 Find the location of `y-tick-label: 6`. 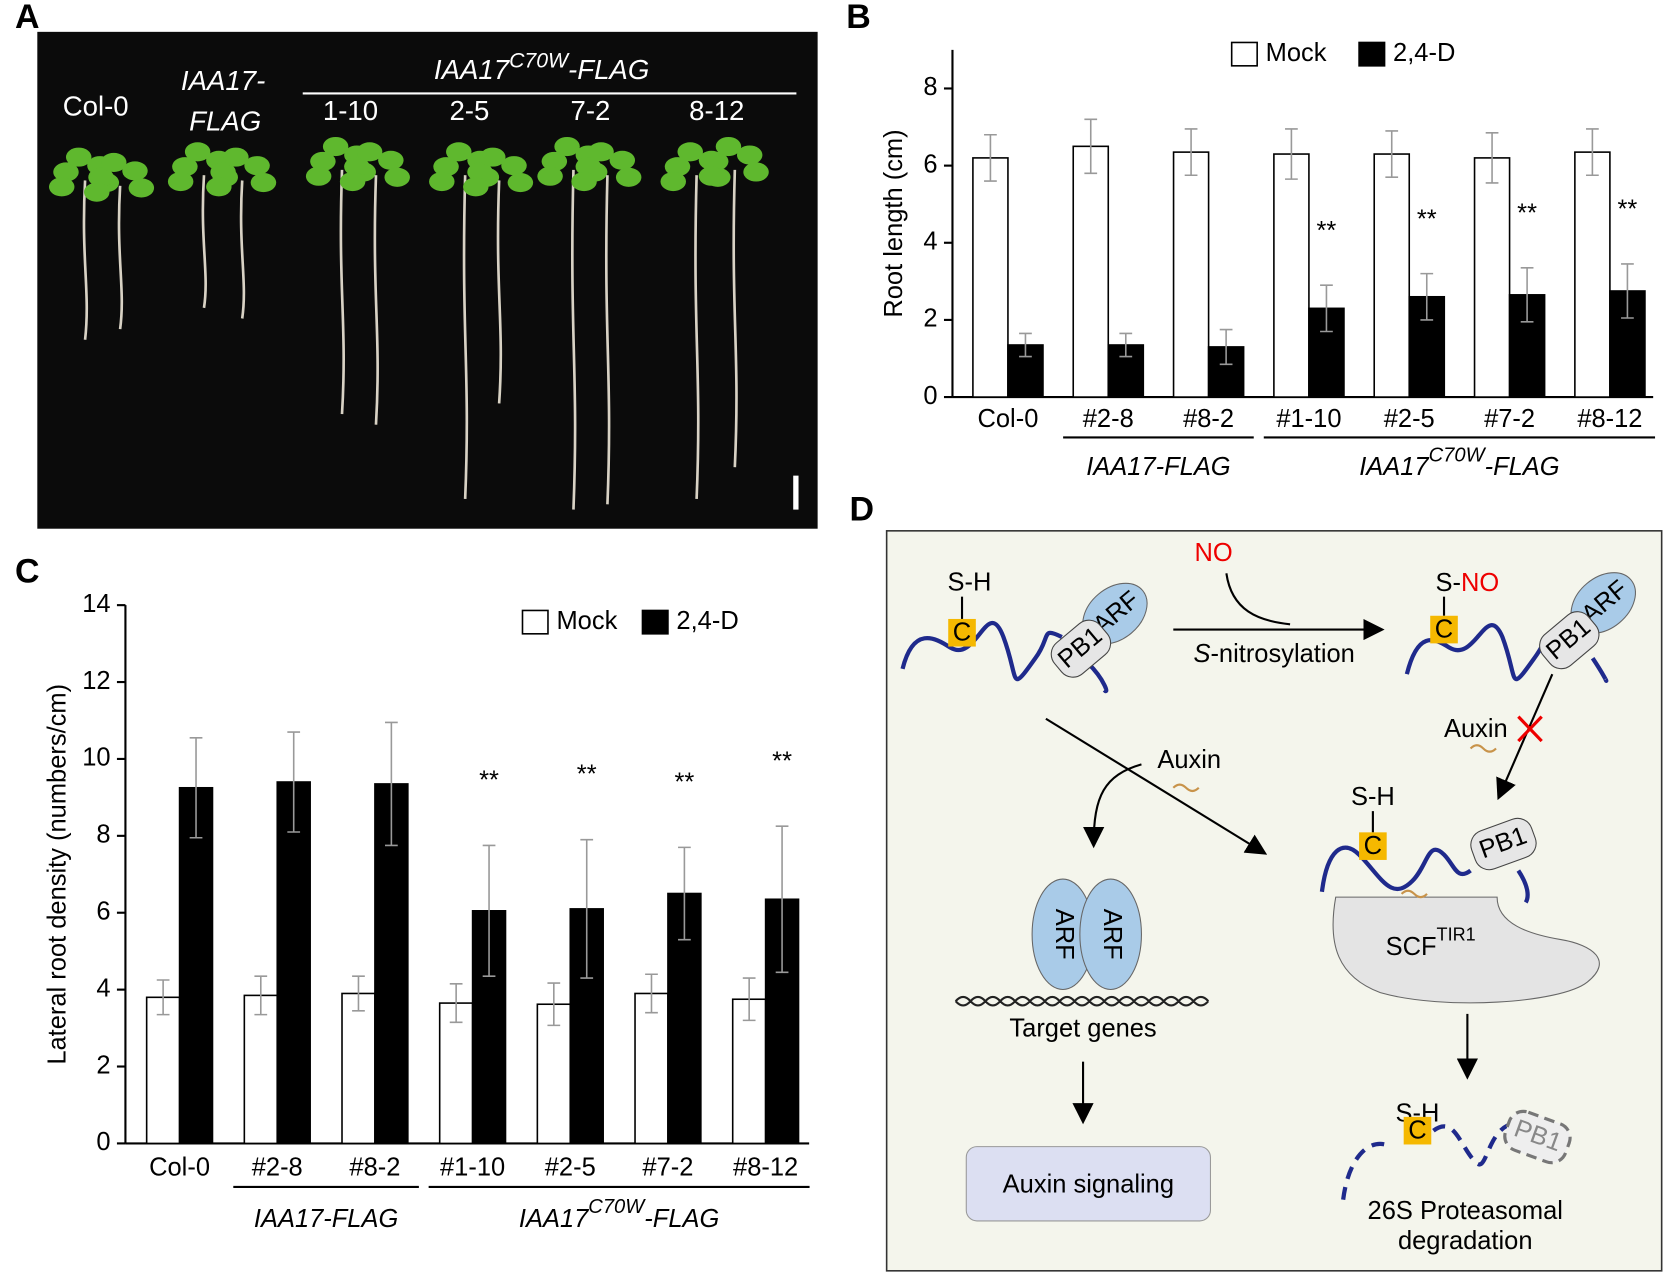

y-tick-label: 6 is located at coordinates (930, 164).